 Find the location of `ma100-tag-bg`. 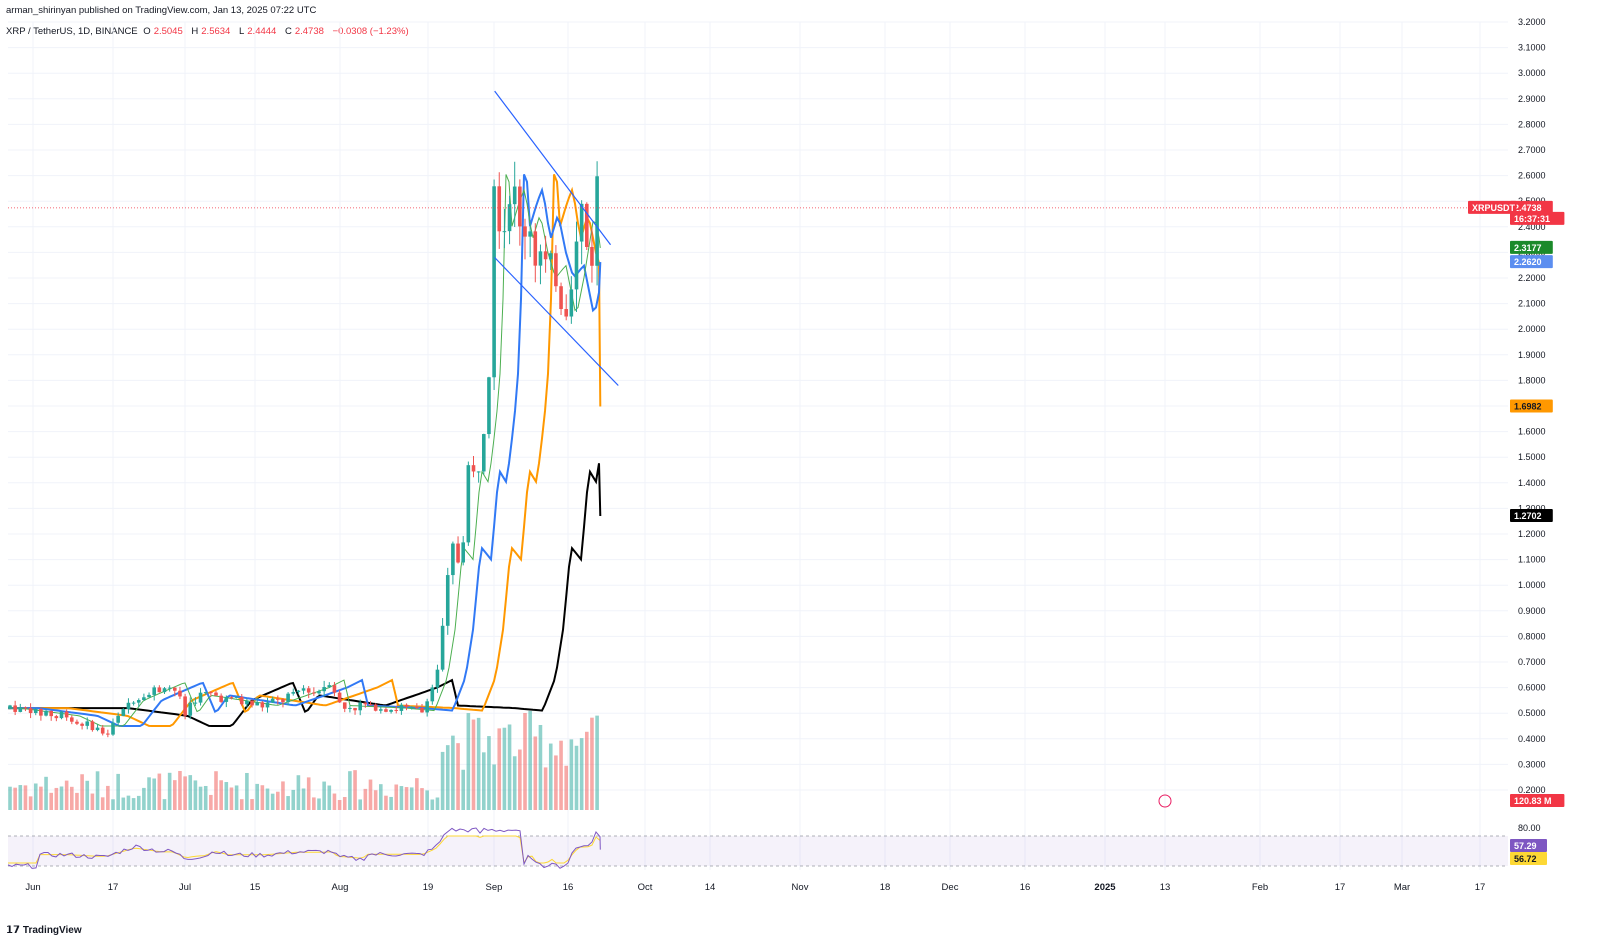

ma100-tag-bg is located at coordinates (1531, 406).